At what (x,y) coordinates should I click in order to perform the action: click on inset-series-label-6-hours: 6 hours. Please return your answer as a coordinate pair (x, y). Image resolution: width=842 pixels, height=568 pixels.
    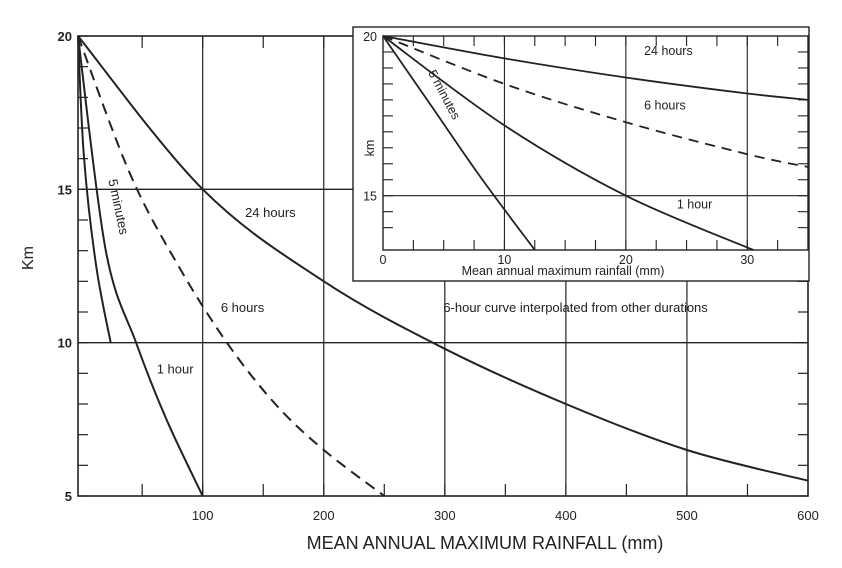
    Looking at the image, I should click on (665, 105).